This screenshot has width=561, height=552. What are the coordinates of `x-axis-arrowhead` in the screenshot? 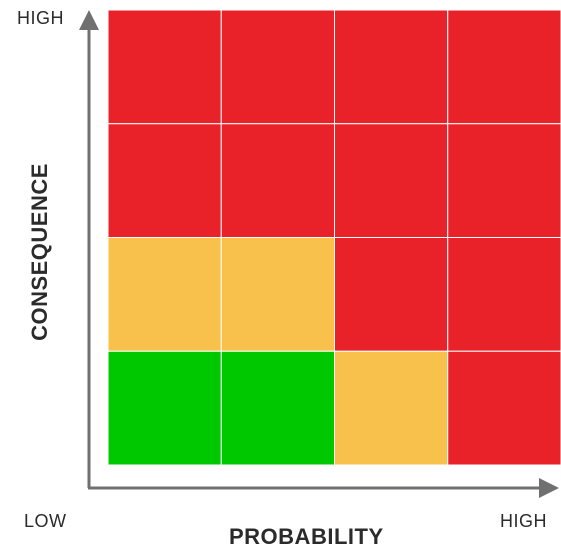 It's located at (549, 488).